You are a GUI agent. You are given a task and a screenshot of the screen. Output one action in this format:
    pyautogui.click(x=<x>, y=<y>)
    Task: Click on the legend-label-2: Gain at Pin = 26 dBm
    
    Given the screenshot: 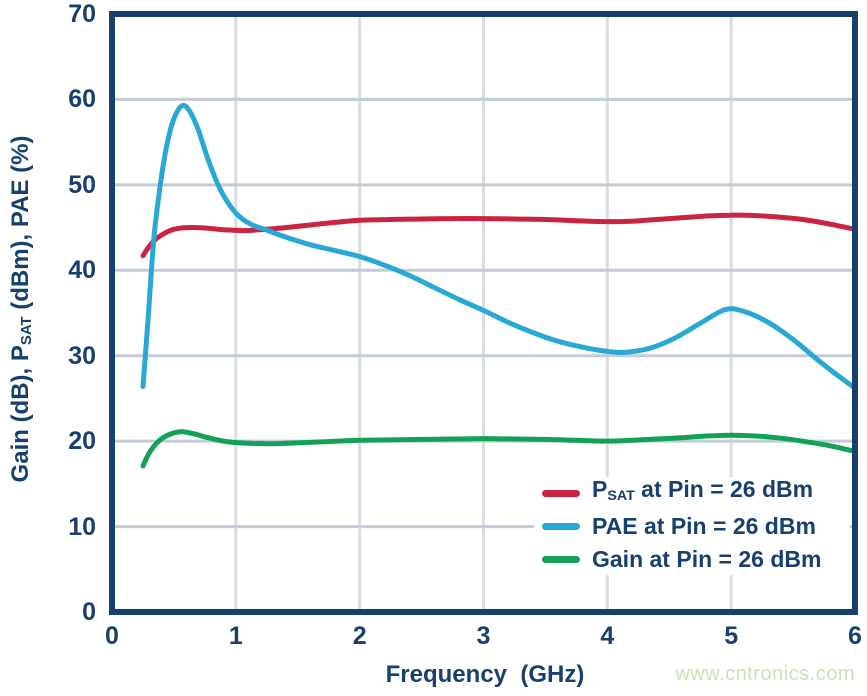 What is the action you would take?
    pyautogui.click(x=706, y=559)
    